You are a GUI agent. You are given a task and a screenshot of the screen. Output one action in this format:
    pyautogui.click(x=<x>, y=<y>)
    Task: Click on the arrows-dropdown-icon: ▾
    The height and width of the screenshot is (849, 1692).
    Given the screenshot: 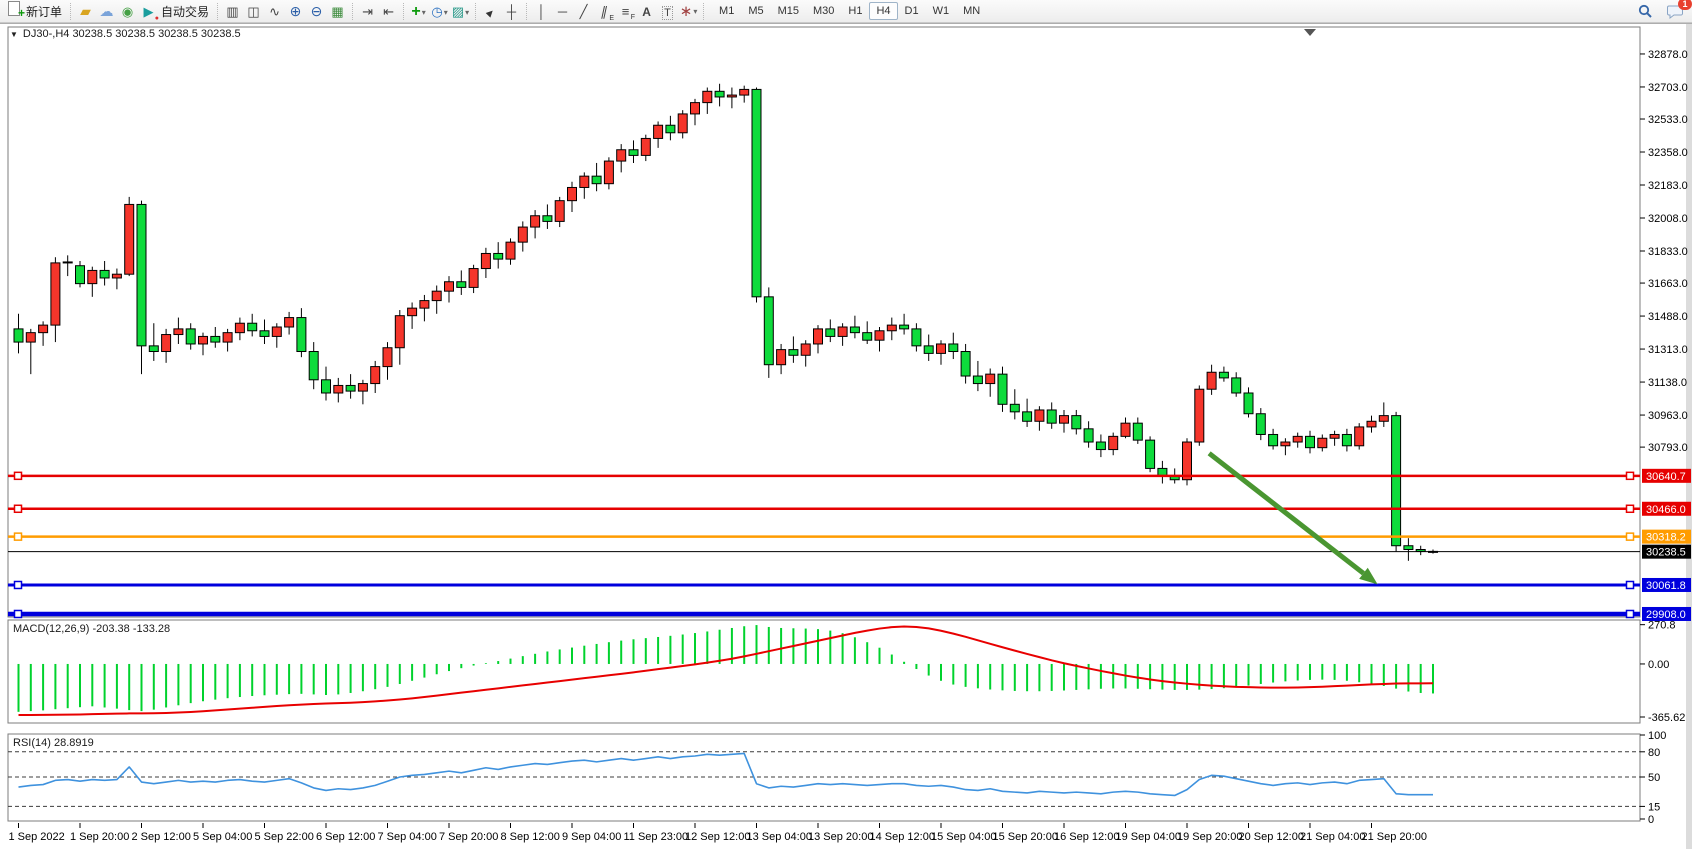 What is the action you would take?
    pyautogui.click(x=695, y=11)
    